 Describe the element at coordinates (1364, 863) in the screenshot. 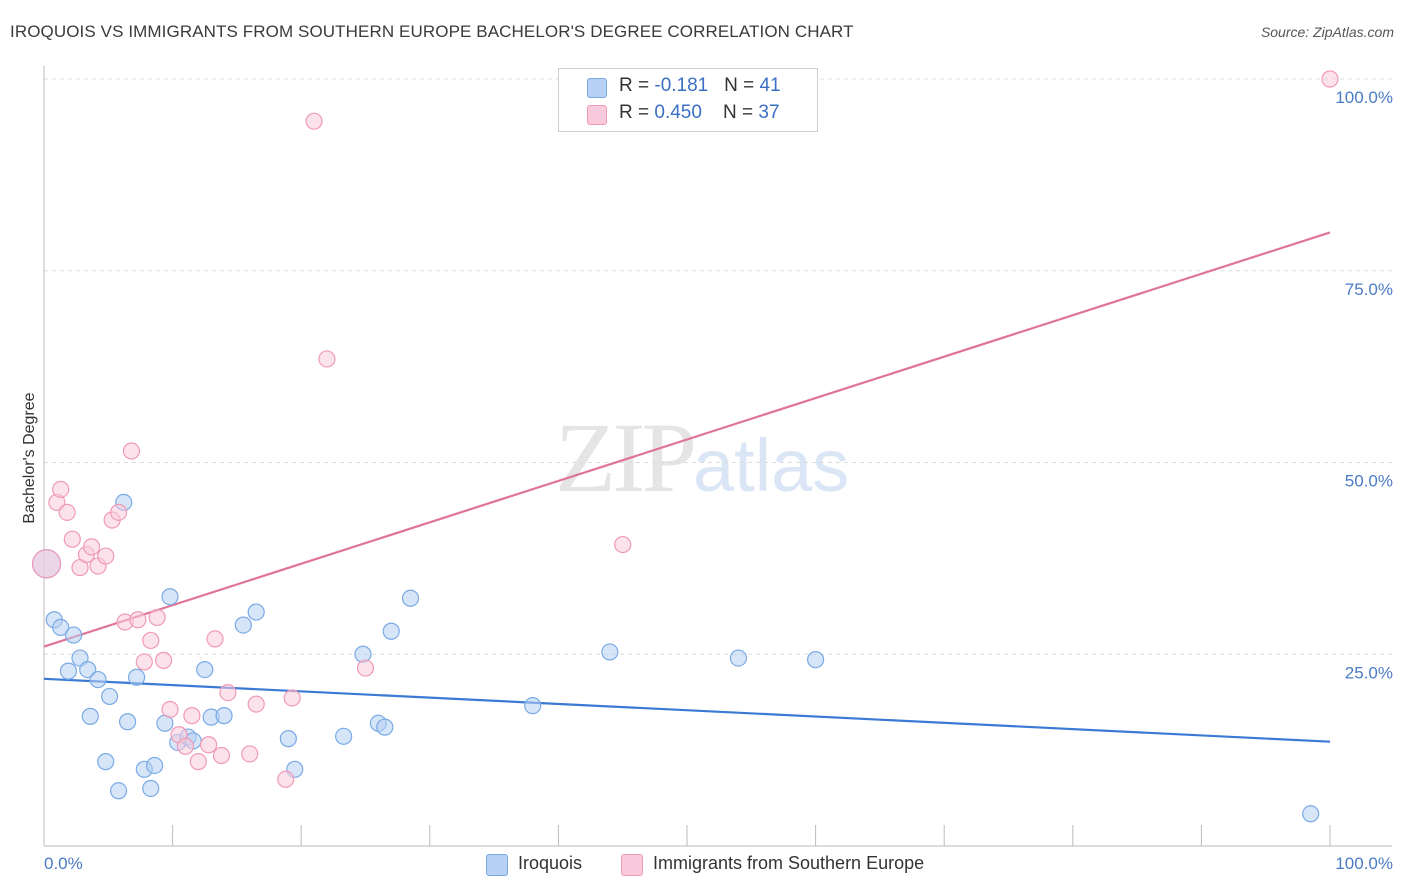

I see `x-tick-label: 100.0%` at that location.